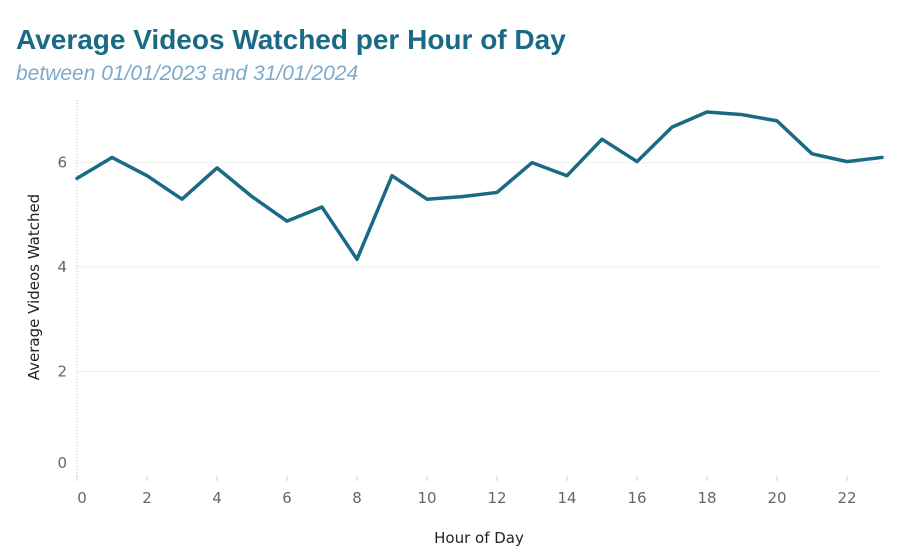 This screenshot has width=904, height=560. I want to click on x-axis-title: Hour of Day, so click(479, 538).